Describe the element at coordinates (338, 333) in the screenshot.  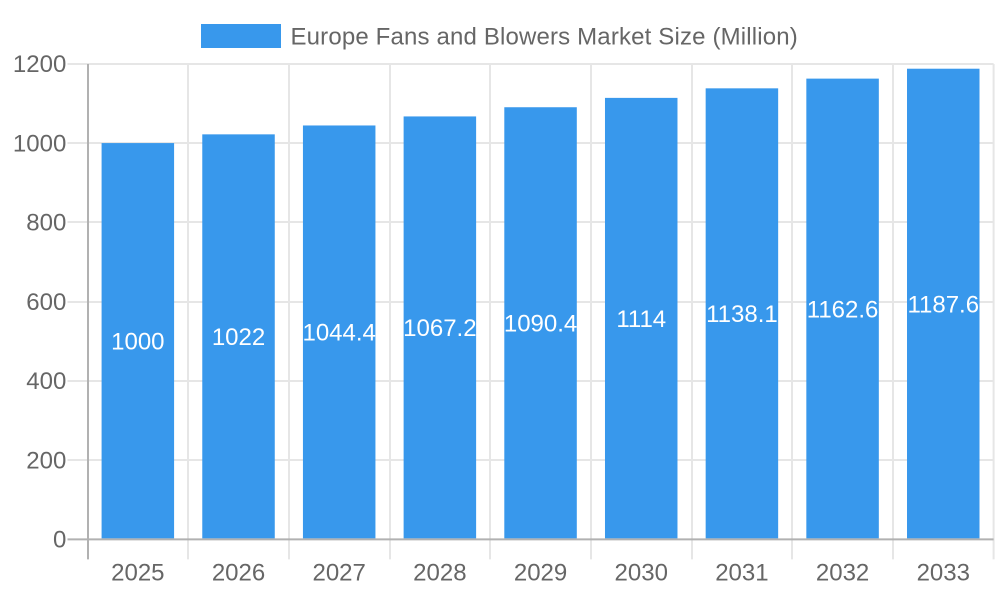
I see `svg-text: 1044.4` at that location.